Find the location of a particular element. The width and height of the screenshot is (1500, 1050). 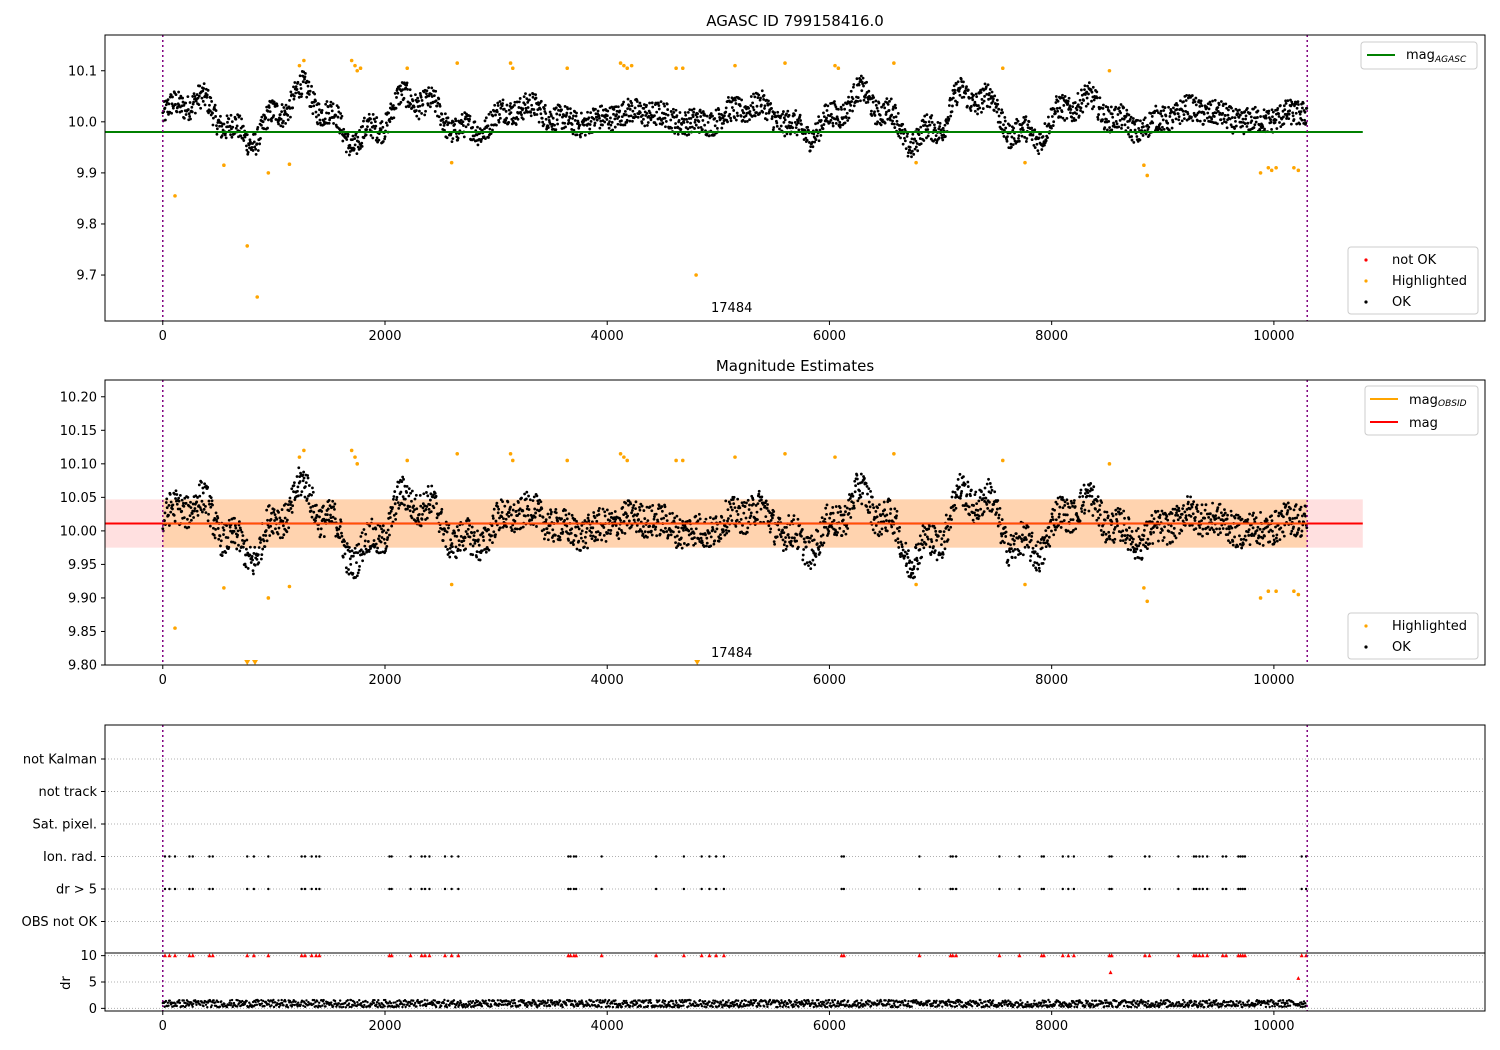

legend-label-mag-agasc: mag is located at coordinates (1420, 55).